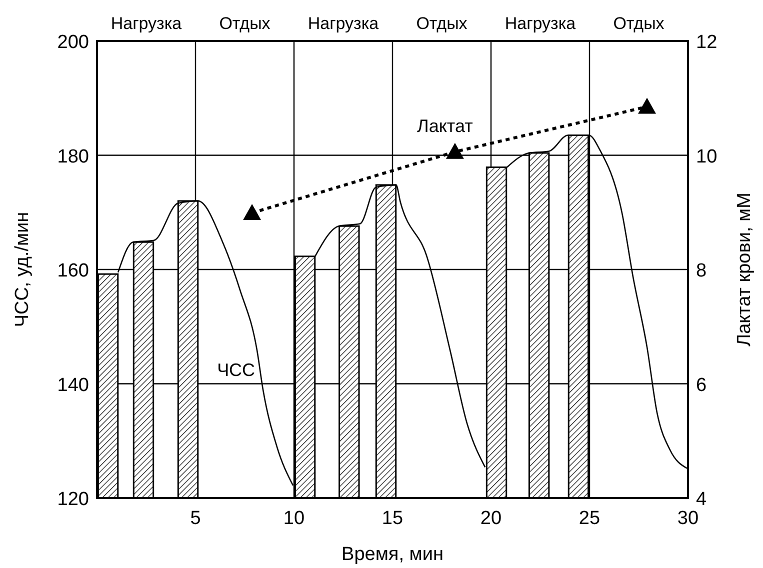 This screenshot has height=568, width=763. I want to click on y-tick-label: 120, so click(73, 499).